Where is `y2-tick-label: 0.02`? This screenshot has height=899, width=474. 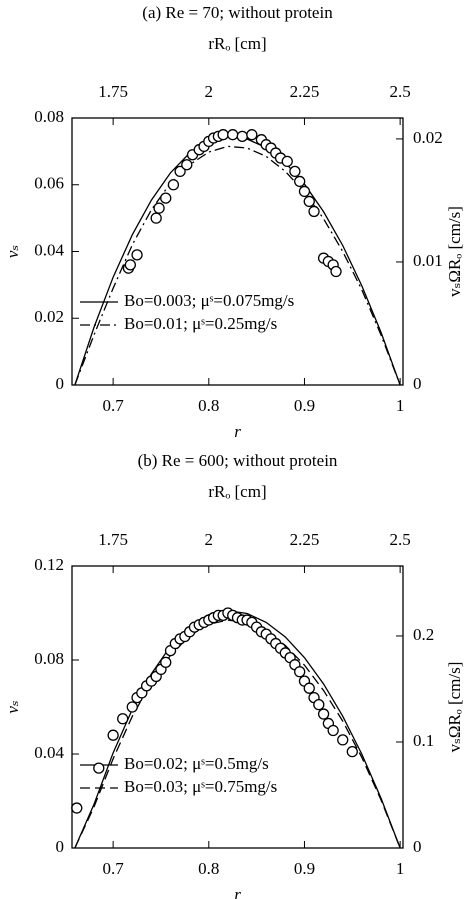 y2-tick-label: 0.02 is located at coordinates (428, 137).